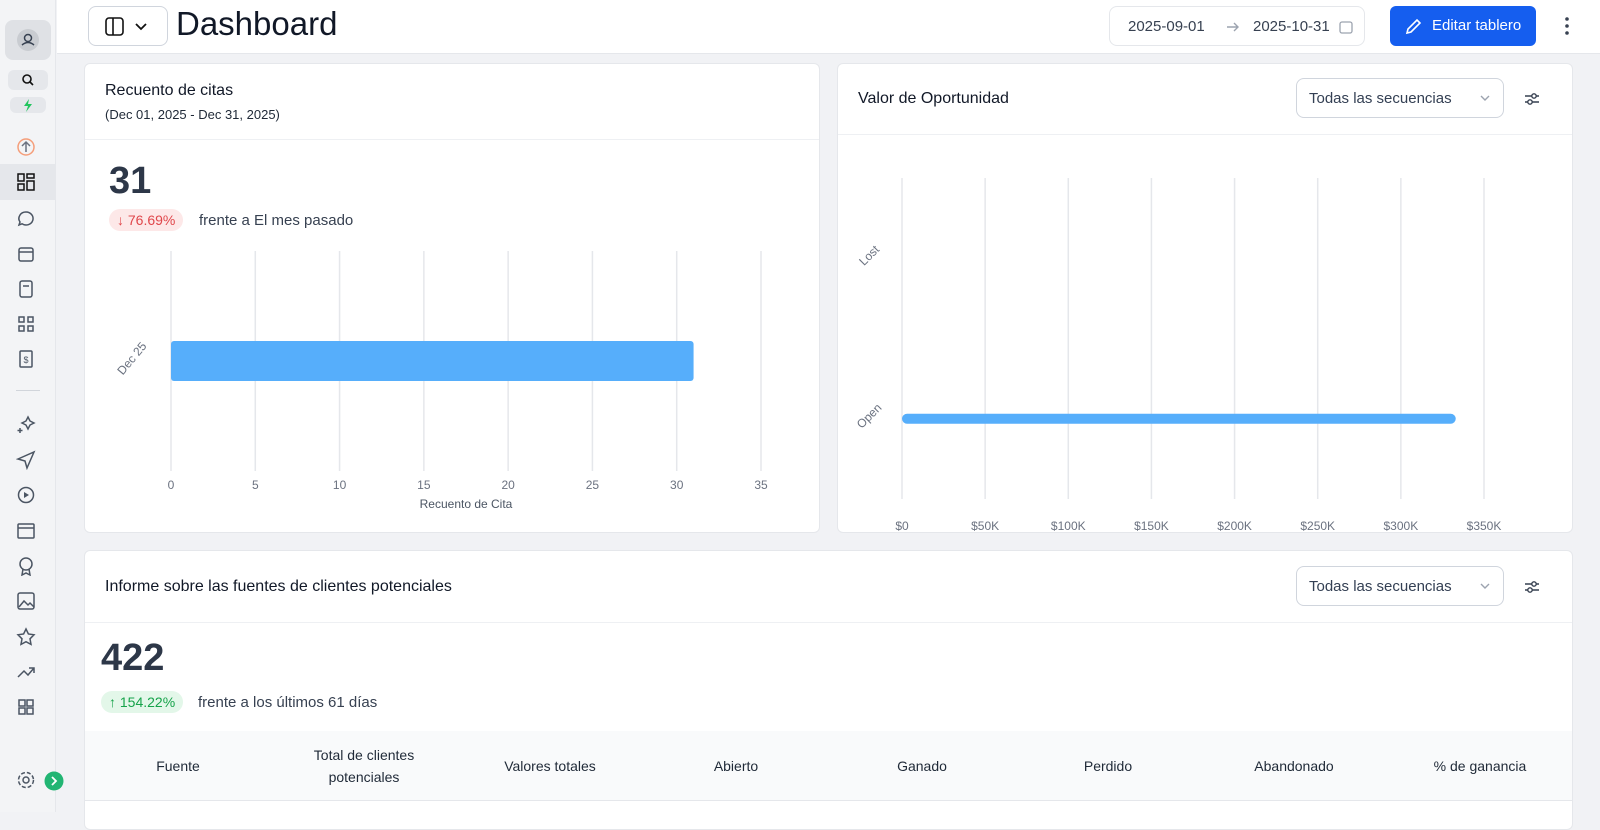  I want to click on column-cell: Abandonado, so click(1294, 766).